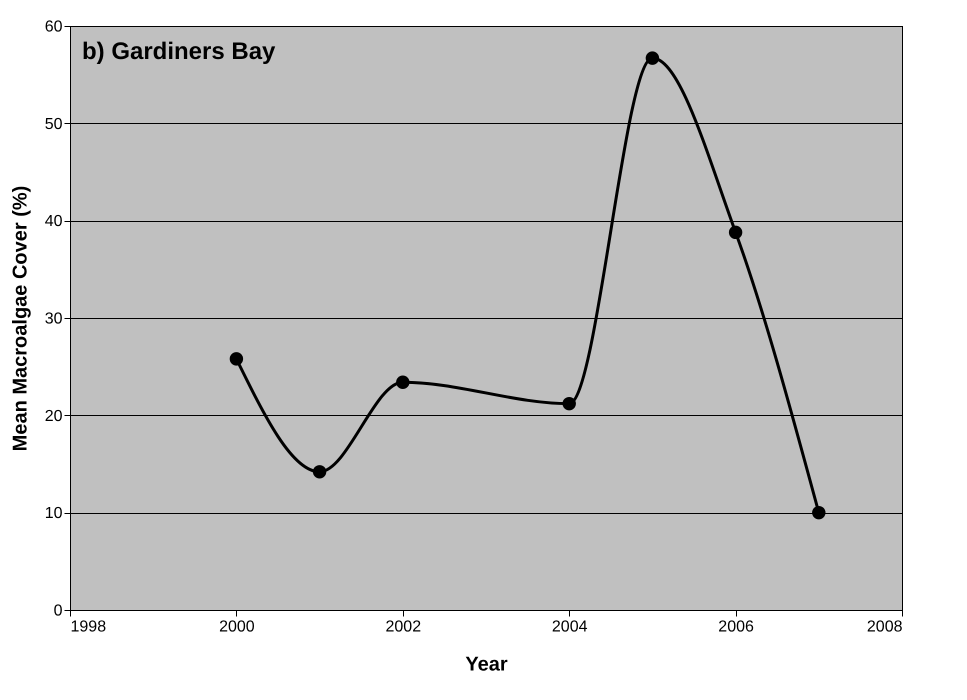  I want to click on y-tick-label: 40, so click(53, 221).